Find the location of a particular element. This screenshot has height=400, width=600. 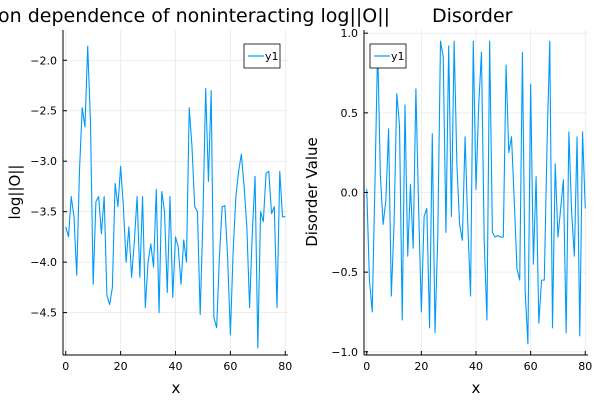

y-tick-label: −0.5 is located at coordinates (344, 272).